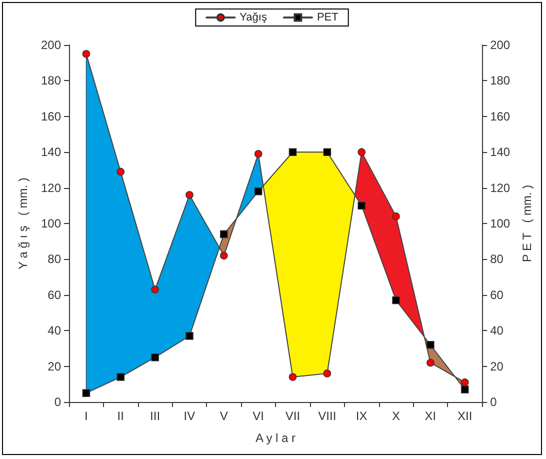  I want to click on y2-tick-label: 20, so click(497, 366).